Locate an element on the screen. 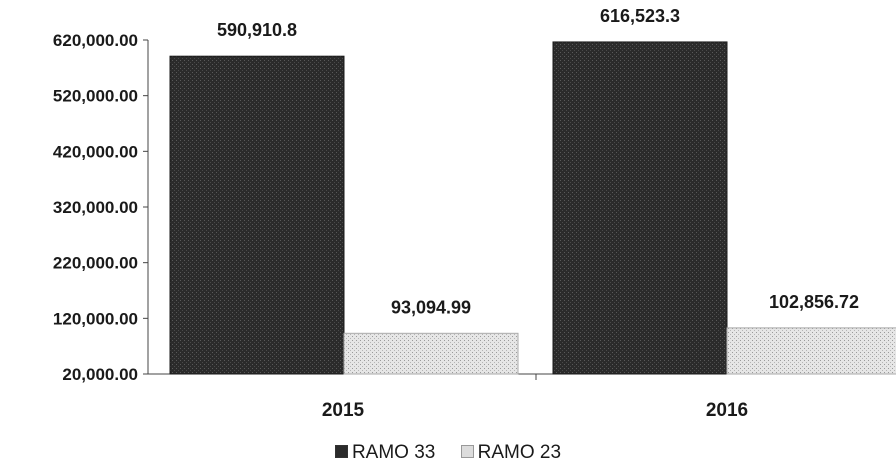 Image resolution: width=896 pixels, height=475 pixels. bar-ramo-33-2015 is located at coordinates (257, 215).